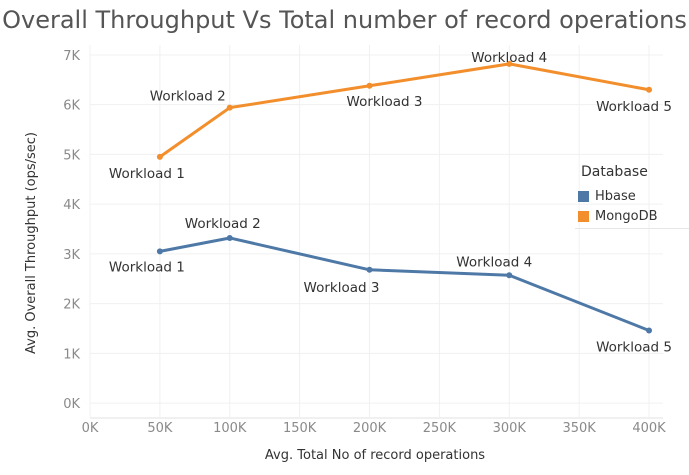 The image size is (689, 475). I want to click on legend-swatch-hbase, so click(583, 196).